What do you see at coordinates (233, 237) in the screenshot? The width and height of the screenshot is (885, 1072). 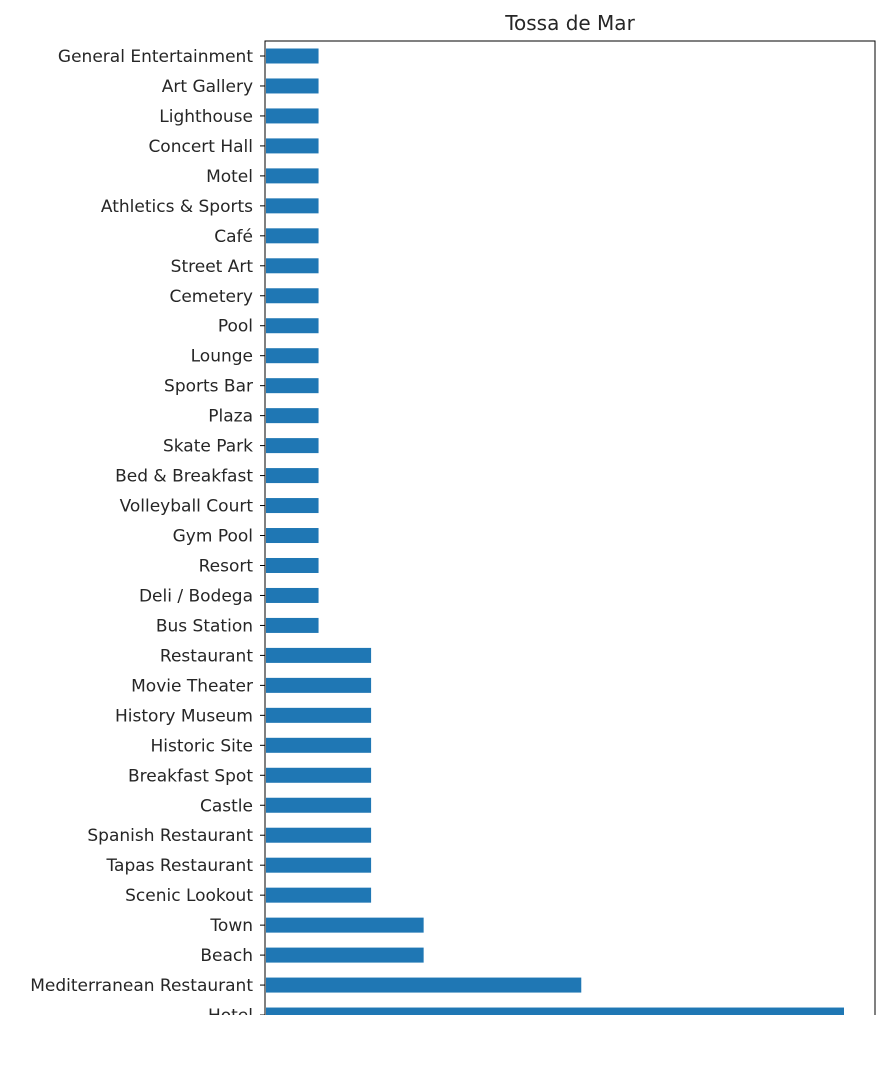 I see `y-tick-label-caf: Café` at bounding box center [233, 237].